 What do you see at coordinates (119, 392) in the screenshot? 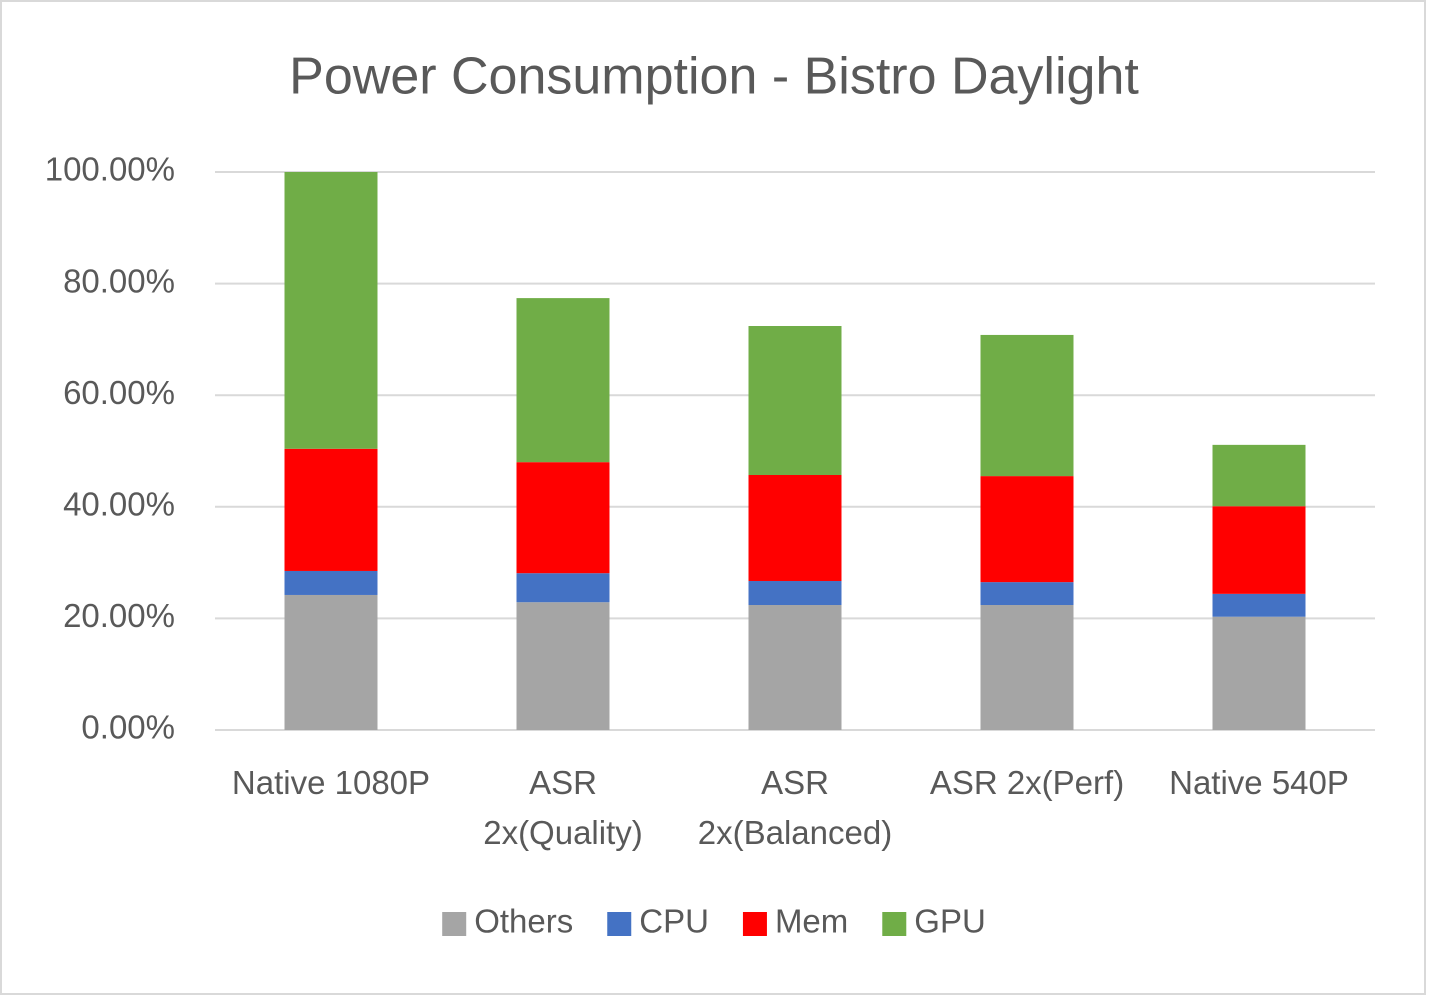
I see `y-tick-label: 60.00%` at bounding box center [119, 392].